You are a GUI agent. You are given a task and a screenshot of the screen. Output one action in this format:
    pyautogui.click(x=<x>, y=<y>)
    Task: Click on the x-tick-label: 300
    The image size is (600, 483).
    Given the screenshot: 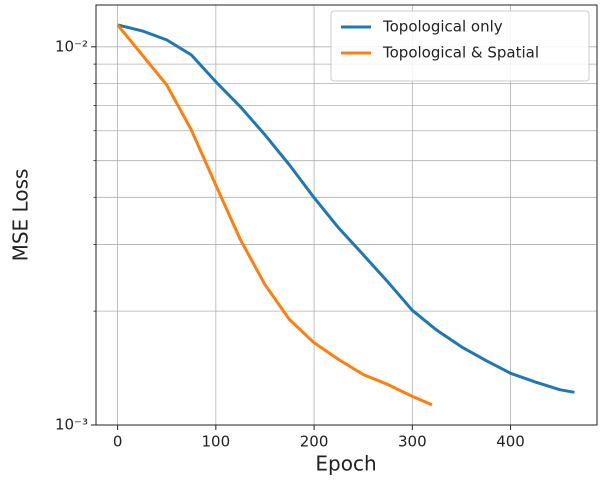 What is the action you would take?
    pyautogui.click(x=412, y=442)
    